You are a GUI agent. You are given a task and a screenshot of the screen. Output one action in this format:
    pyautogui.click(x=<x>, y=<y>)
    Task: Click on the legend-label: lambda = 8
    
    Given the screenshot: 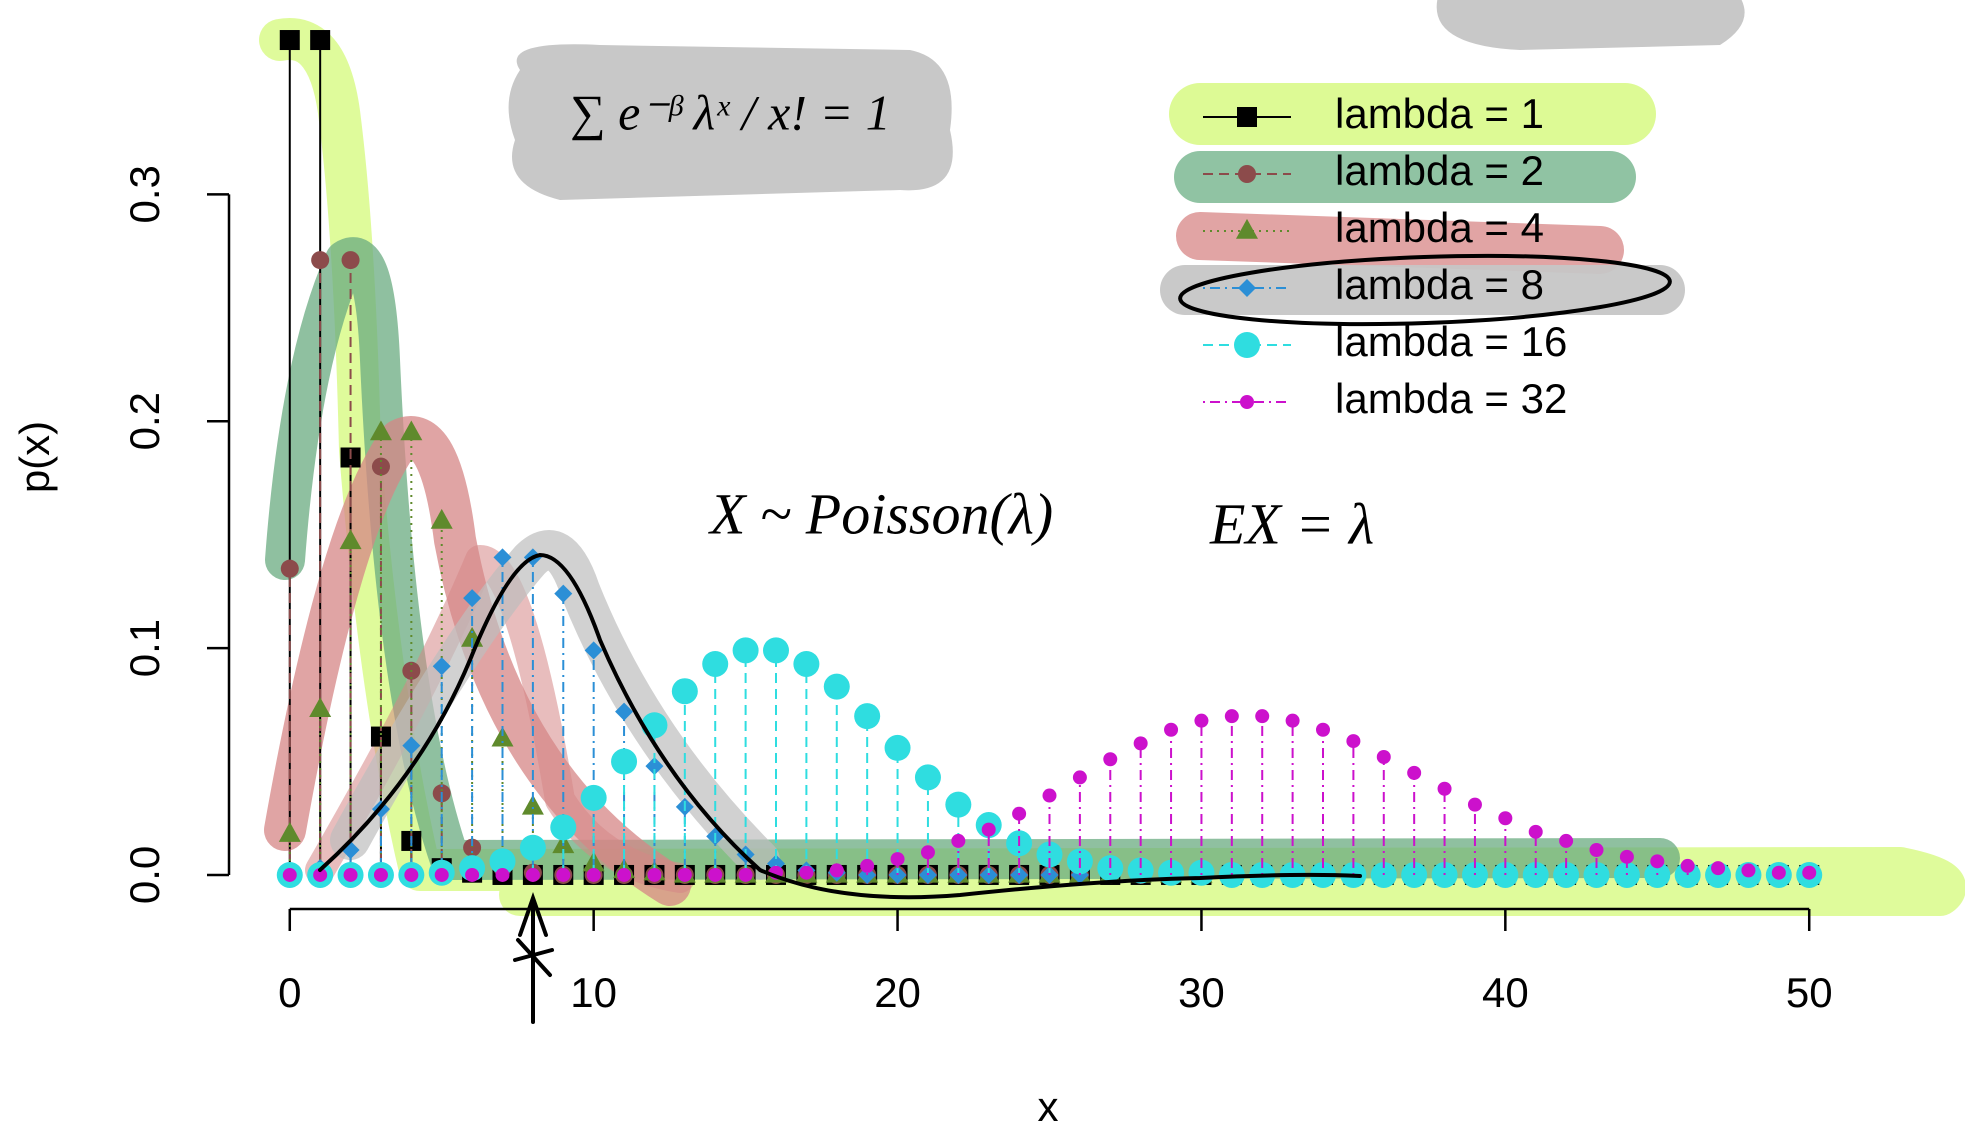 What is the action you would take?
    pyautogui.click(x=1439, y=284)
    